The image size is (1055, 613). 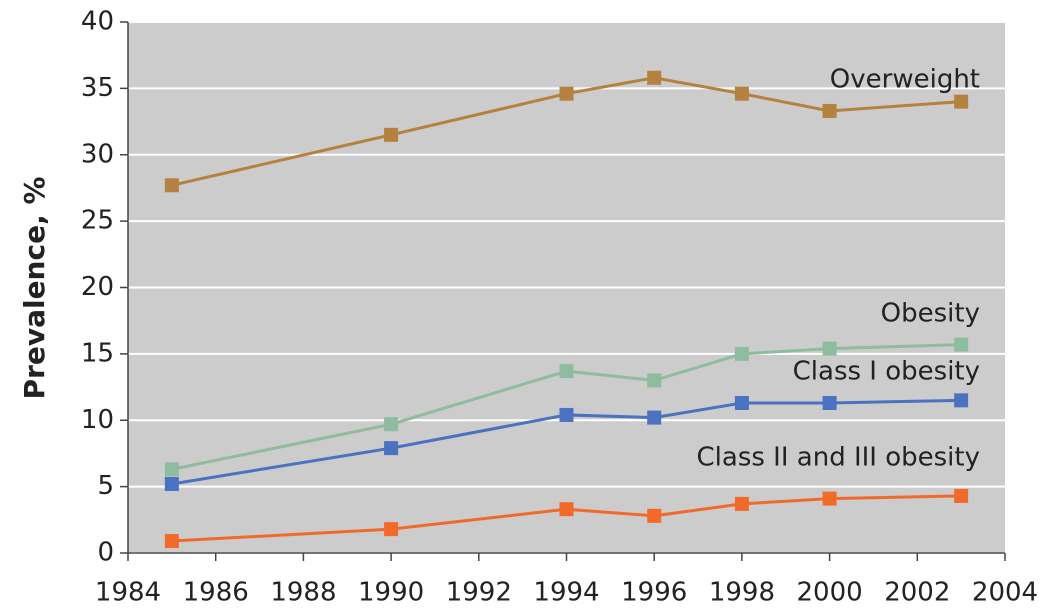 I want to click on series-label: Obesity, so click(x=930, y=314).